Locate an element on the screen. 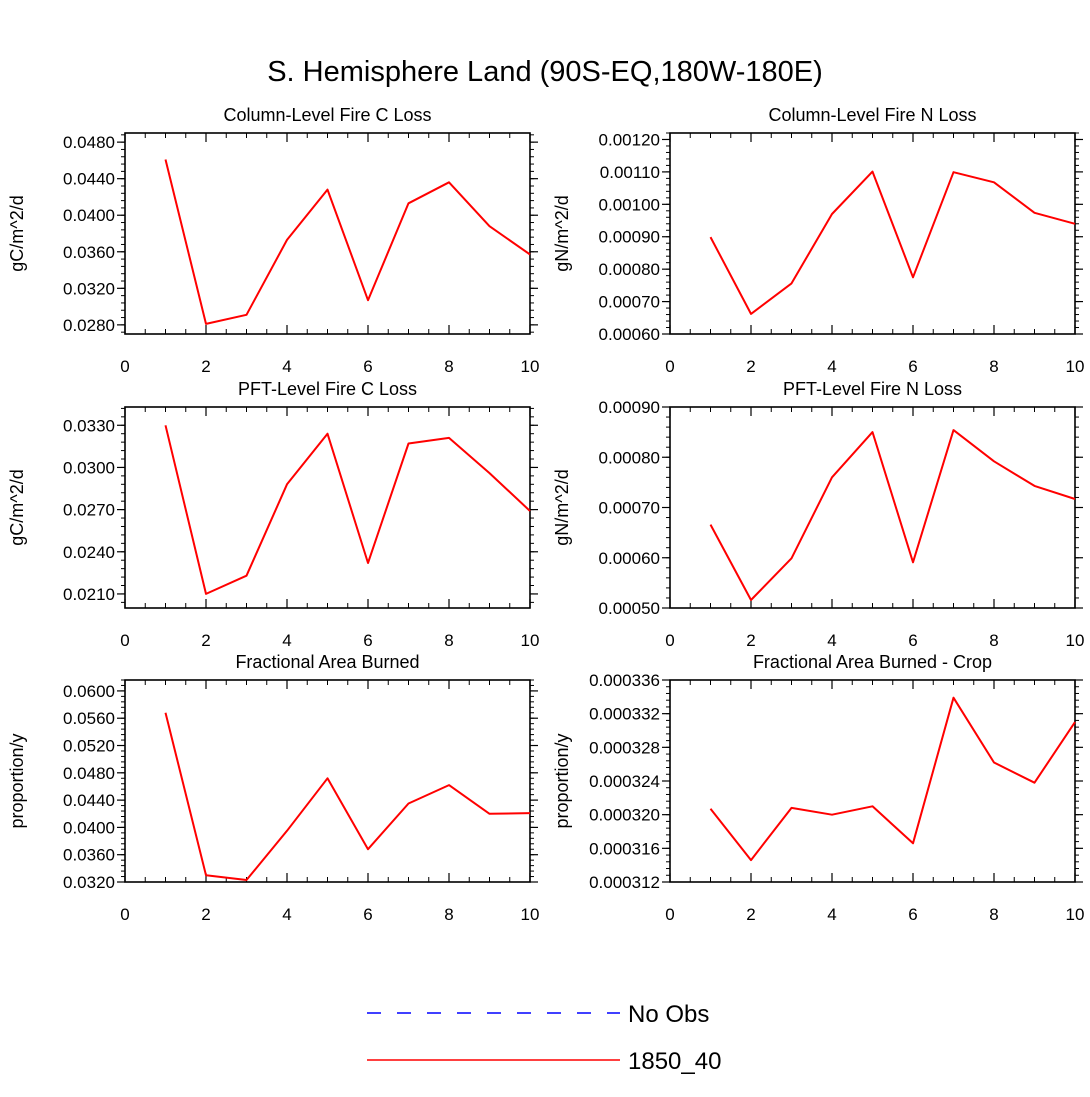  legend-label: No Obs is located at coordinates (668, 1014).